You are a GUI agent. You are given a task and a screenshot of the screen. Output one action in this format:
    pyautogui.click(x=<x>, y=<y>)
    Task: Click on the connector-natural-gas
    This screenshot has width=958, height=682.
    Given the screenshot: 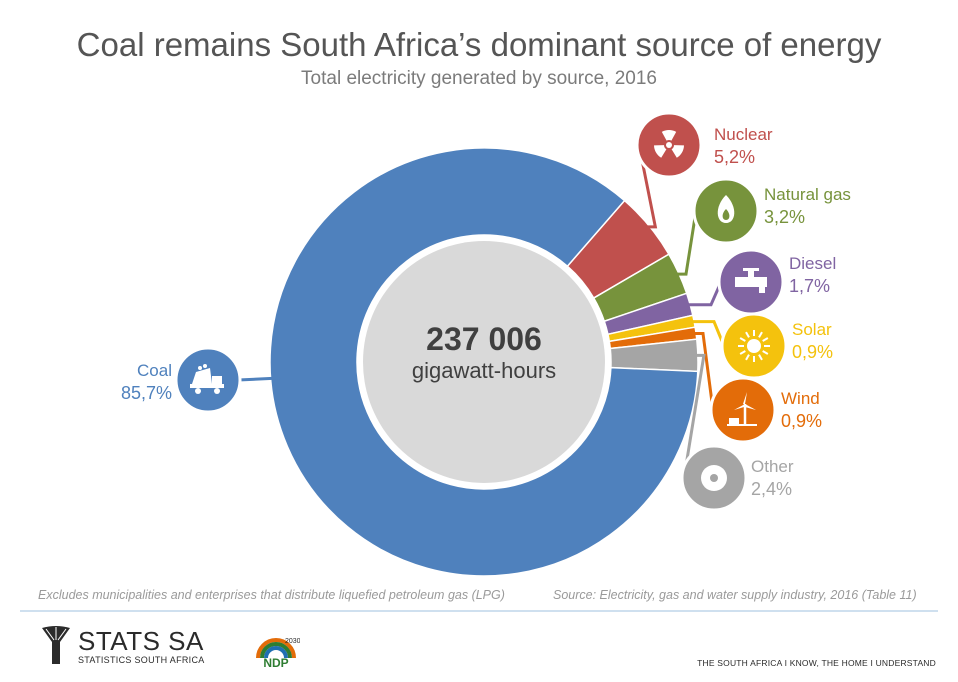 What is the action you would take?
    pyautogui.click(x=687, y=243)
    